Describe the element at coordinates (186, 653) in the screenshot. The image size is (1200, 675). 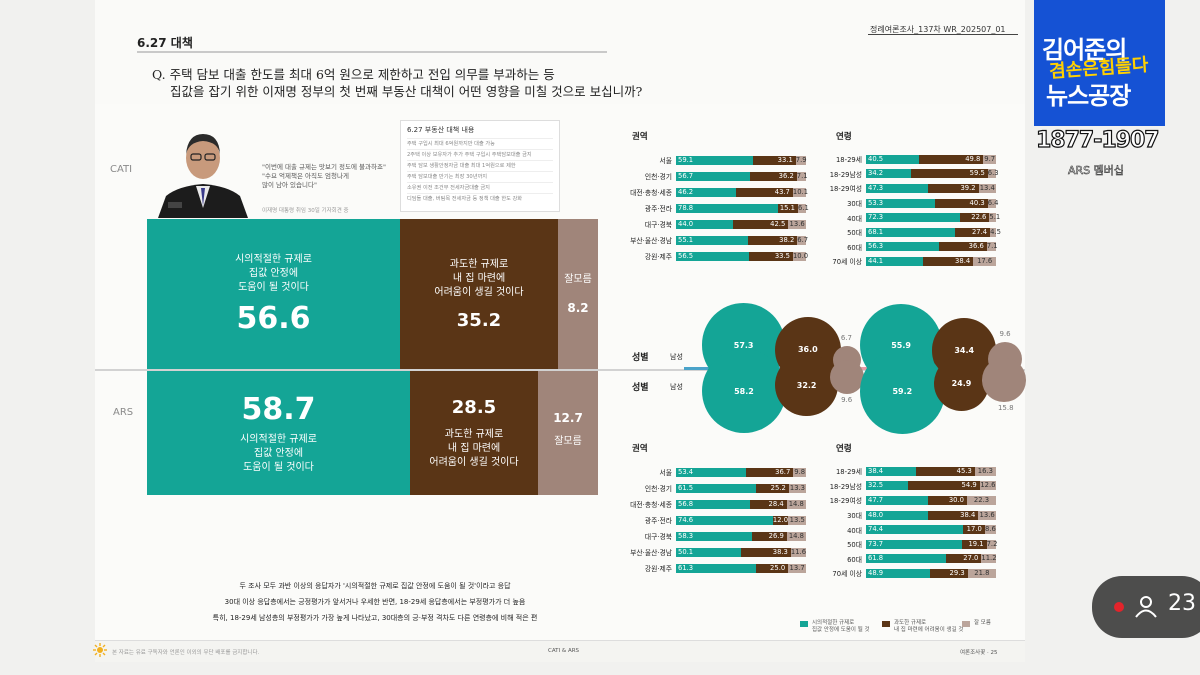
I see `footer-disclaimer: 본 자료는 유료 구독자와 언론인 이외의 무단 배포를 금지합니다.` at that location.